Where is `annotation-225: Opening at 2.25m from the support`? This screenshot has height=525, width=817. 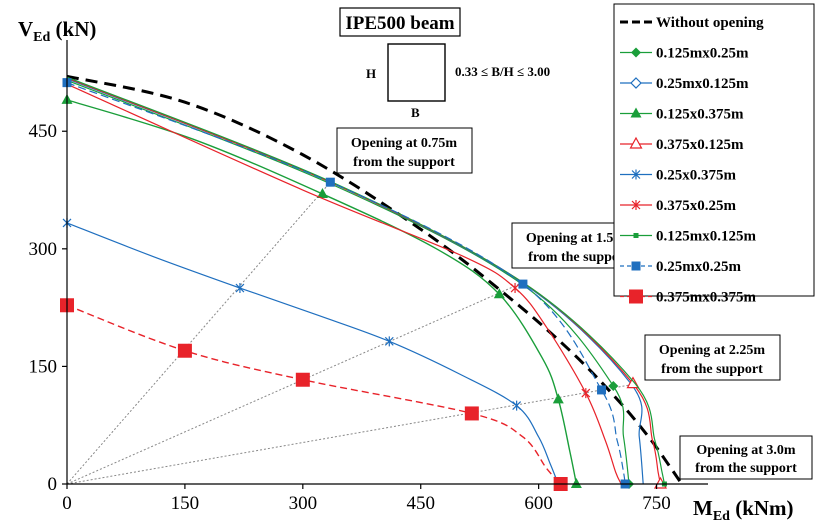 annotation-225: Opening at 2.25m from the support is located at coordinates (712, 357).